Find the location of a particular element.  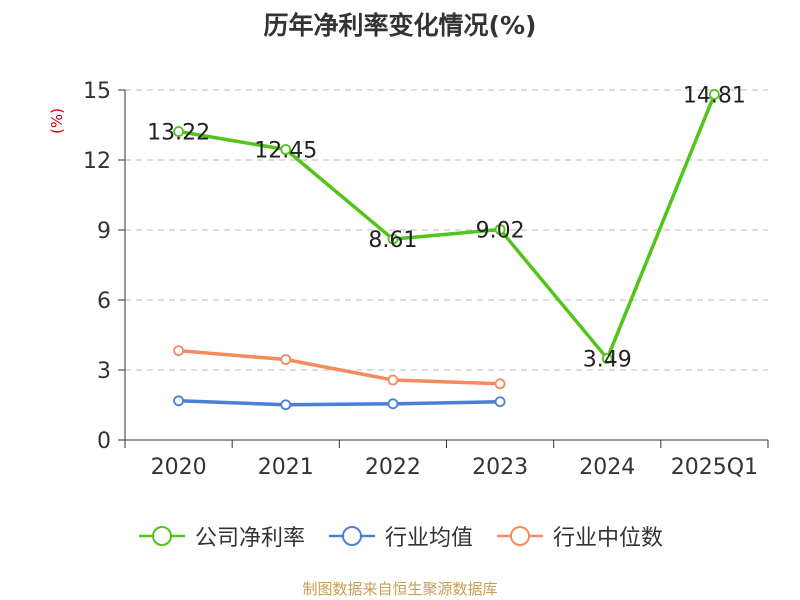

x-tick-label: 2022 is located at coordinates (393, 467).